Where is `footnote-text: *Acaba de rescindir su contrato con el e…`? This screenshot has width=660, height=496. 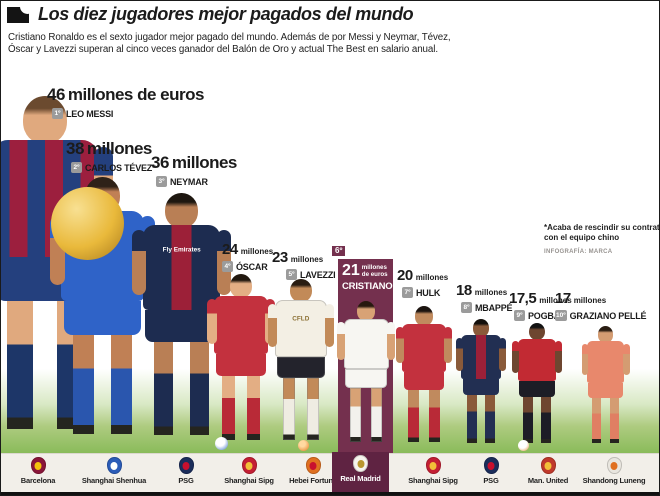 footnote-text: *Acaba de rescindir su contrato con el e… is located at coordinates (602, 233).